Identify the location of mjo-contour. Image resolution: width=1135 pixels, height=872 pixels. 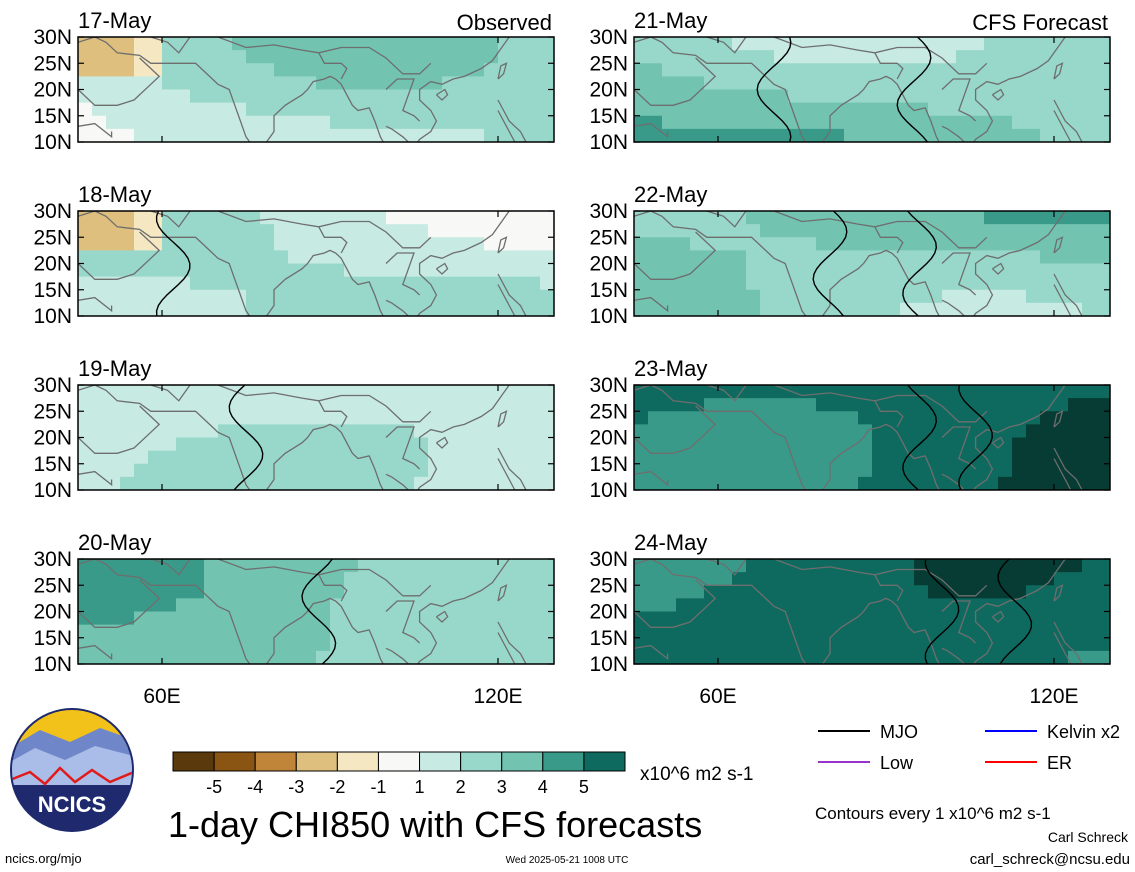
(246, 437).